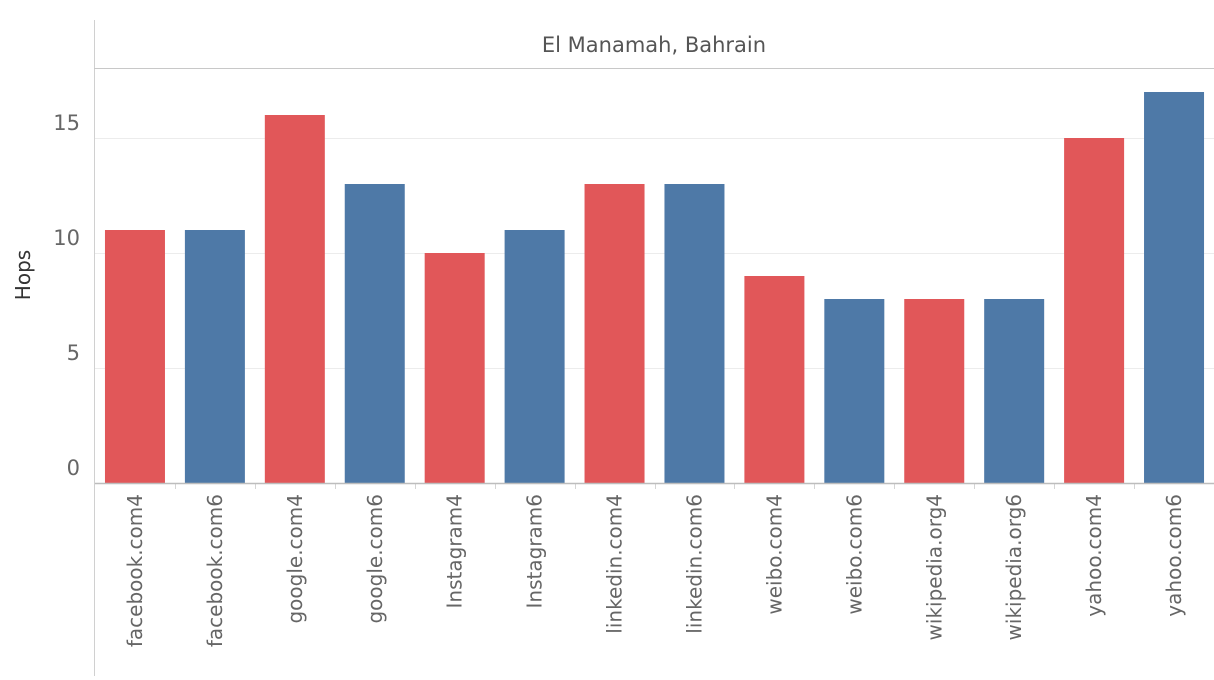 The width and height of the screenshot is (1214, 680). Describe the element at coordinates (455, 551) in the screenshot. I see `x-tick-label: Instagram4` at that location.